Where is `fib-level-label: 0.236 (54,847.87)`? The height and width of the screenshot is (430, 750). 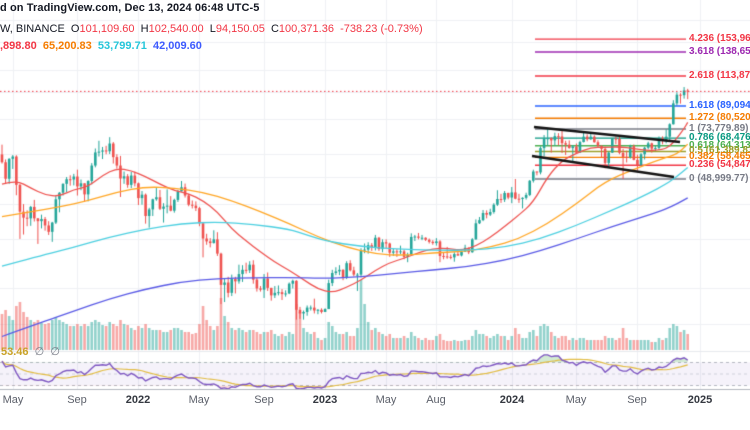 fib-level-label: 0.236 (54,847.87) is located at coordinates (719, 165).